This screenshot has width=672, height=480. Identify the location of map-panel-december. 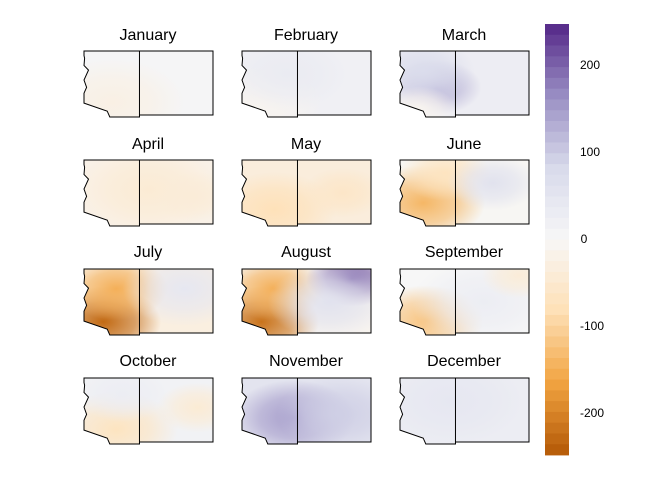
(464, 411).